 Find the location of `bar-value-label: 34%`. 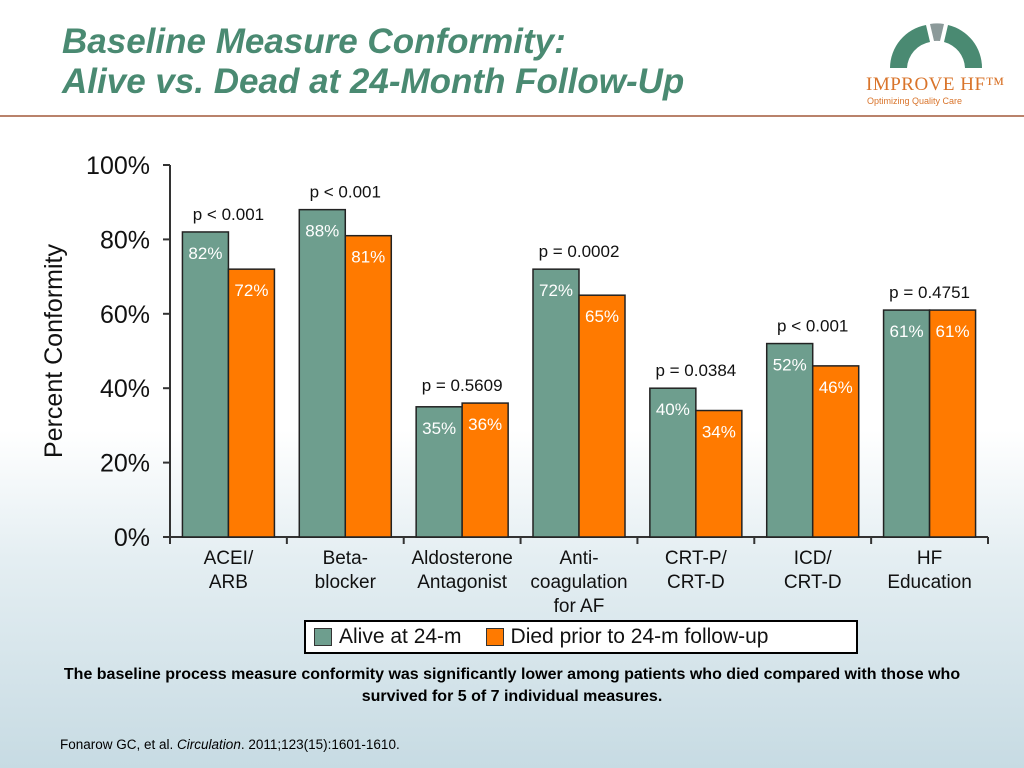

bar-value-label: 34% is located at coordinates (719, 432).